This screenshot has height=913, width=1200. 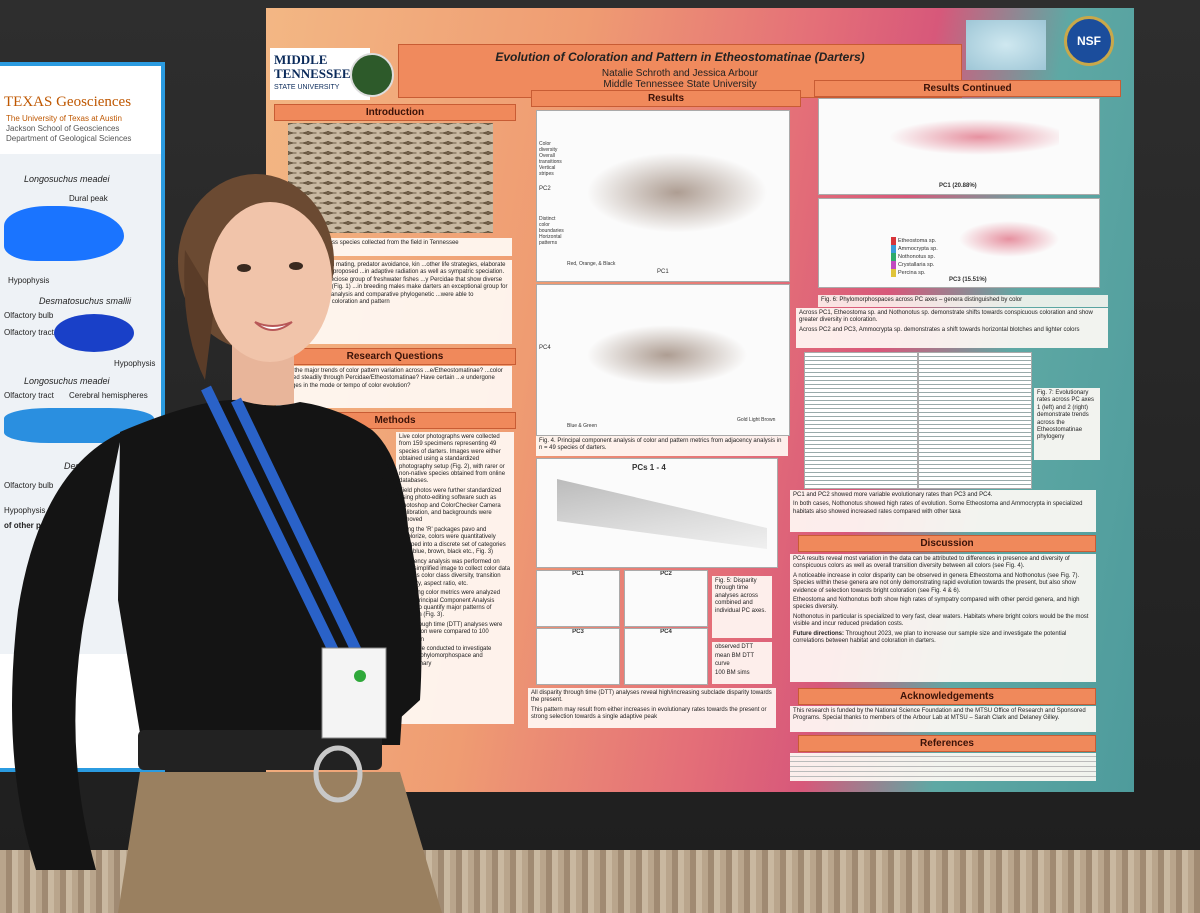 What do you see at coordinates (88, 198) in the screenshot?
I see `label: Dural peak` at bounding box center [88, 198].